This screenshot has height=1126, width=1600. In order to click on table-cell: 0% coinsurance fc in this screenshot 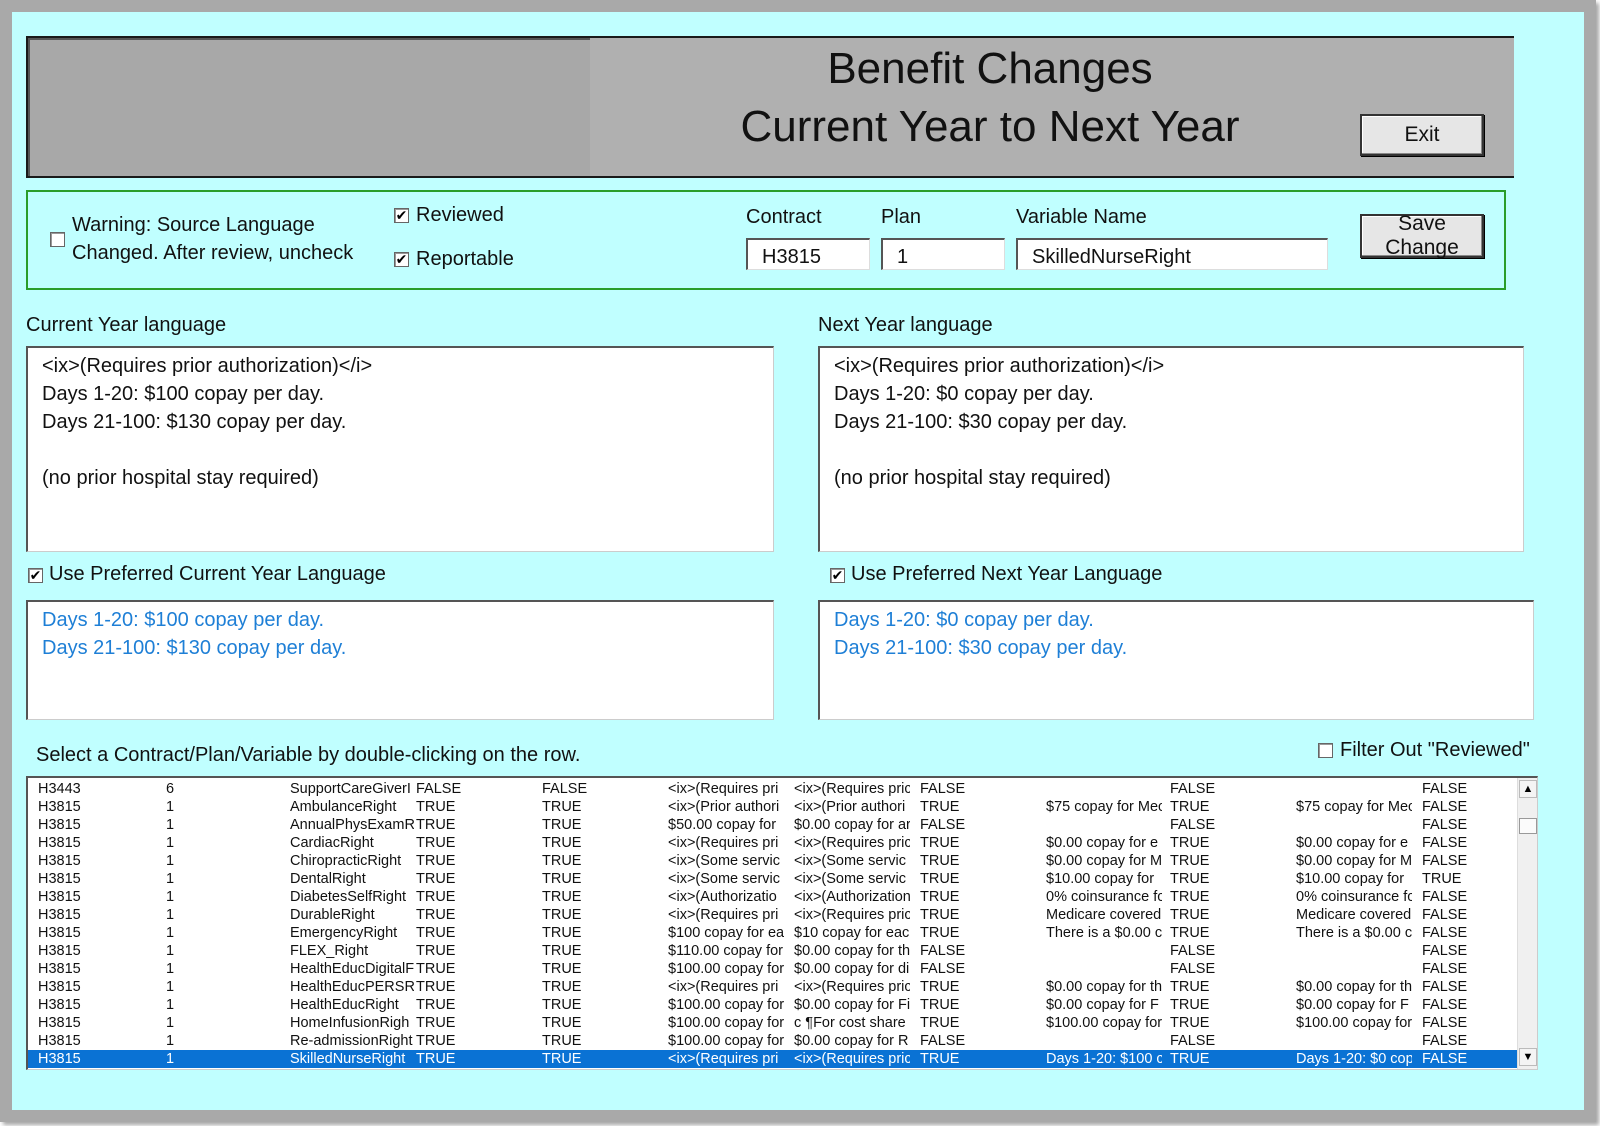, I will do `click(1354, 897)`.